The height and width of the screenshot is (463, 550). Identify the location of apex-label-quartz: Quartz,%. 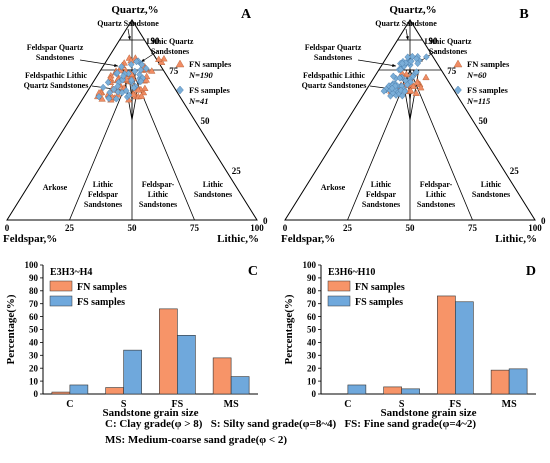
(134, 10).